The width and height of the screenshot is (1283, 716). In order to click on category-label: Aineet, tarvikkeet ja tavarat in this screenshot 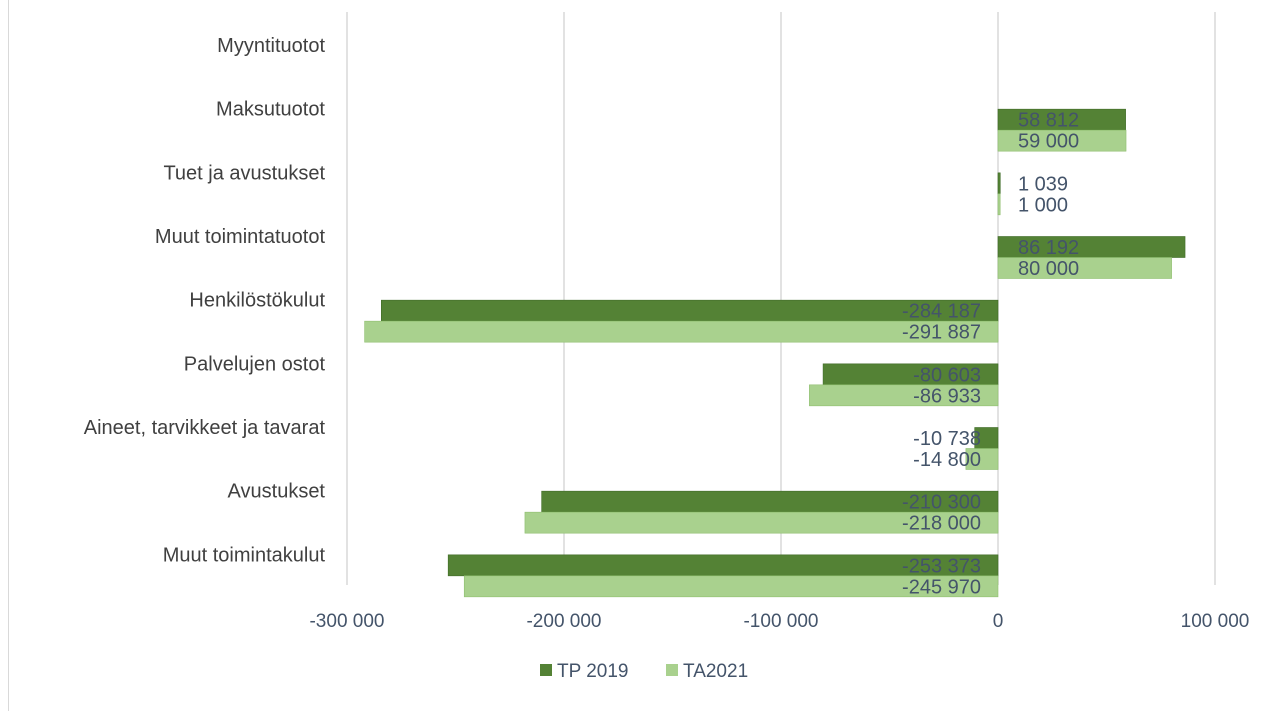, I will do `click(205, 428)`.